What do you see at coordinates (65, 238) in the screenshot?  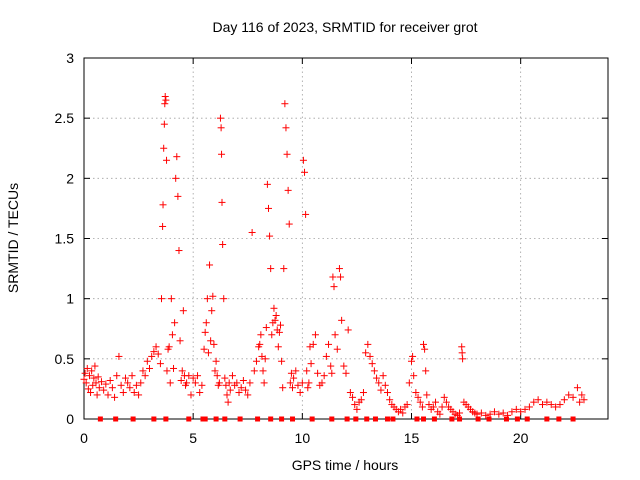 I see `y-tick-labels: 0 0.5 1 1.5 2 2.5 3` at bounding box center [65, 238].